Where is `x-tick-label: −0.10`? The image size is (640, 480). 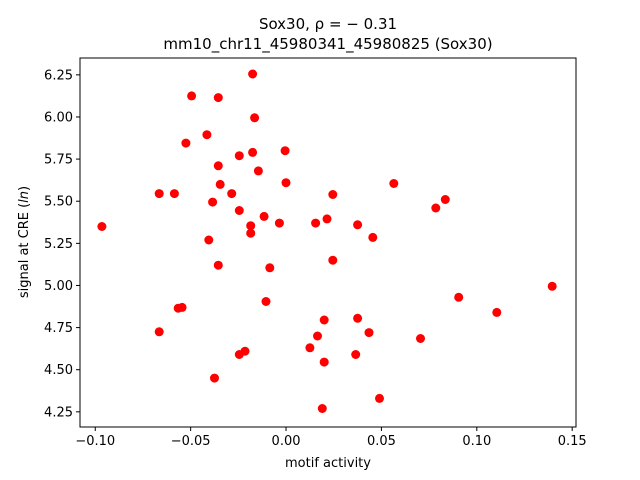
x-tick-label: −0.10 is located at coordinates (95, 441).